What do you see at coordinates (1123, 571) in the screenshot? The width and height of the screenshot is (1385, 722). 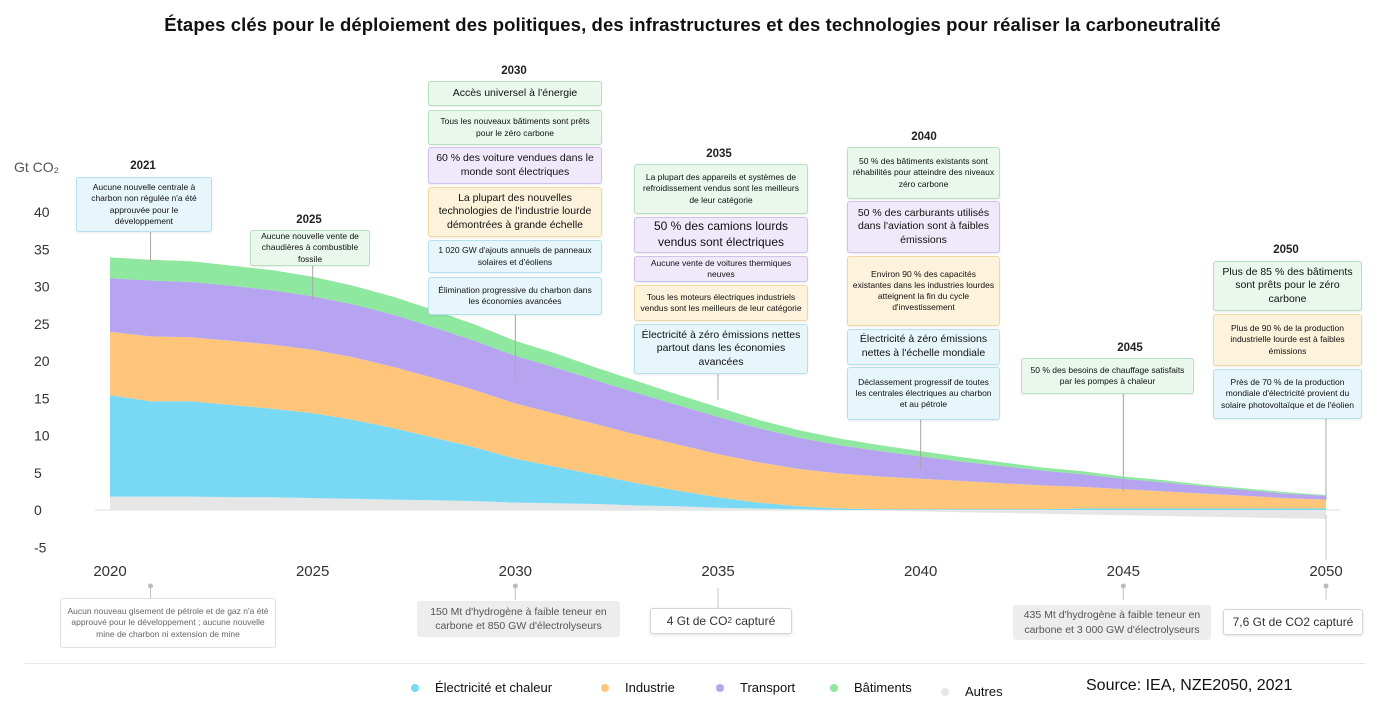 I see `x-tick-label: 2045` at bounding box center [1123, 571].